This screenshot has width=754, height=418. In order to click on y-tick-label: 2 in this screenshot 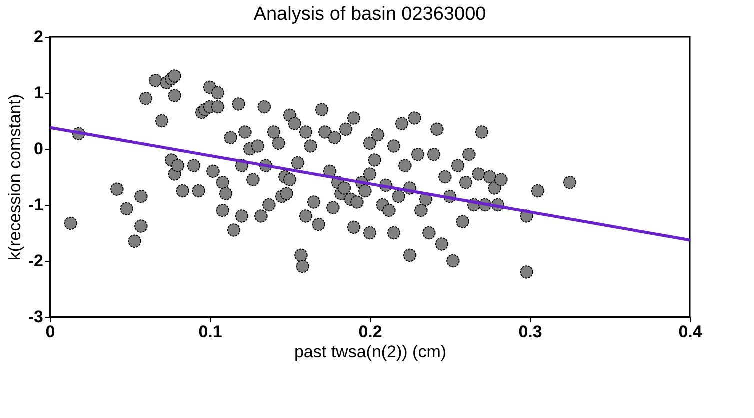, I will do `click(39, 37)`.